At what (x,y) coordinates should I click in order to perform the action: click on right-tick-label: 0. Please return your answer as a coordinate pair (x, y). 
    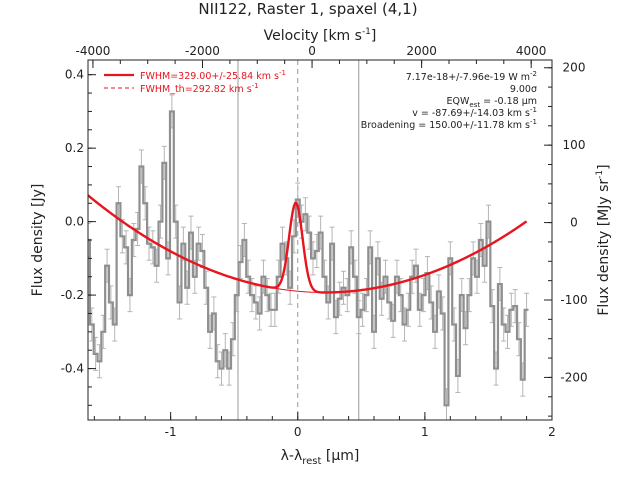
    Looking at the image, I should click on (574, 223).